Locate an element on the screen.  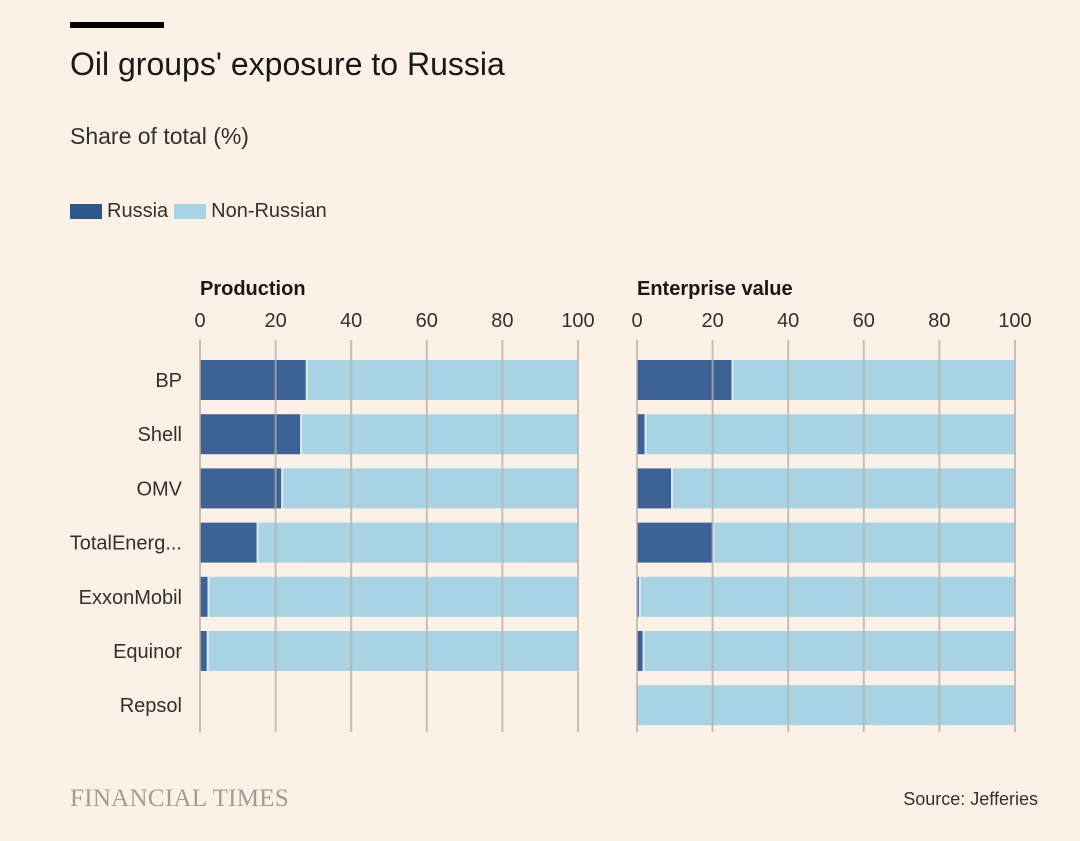
bar-enterprise-value-non-russian-omv is located at coordinates (843, 488).